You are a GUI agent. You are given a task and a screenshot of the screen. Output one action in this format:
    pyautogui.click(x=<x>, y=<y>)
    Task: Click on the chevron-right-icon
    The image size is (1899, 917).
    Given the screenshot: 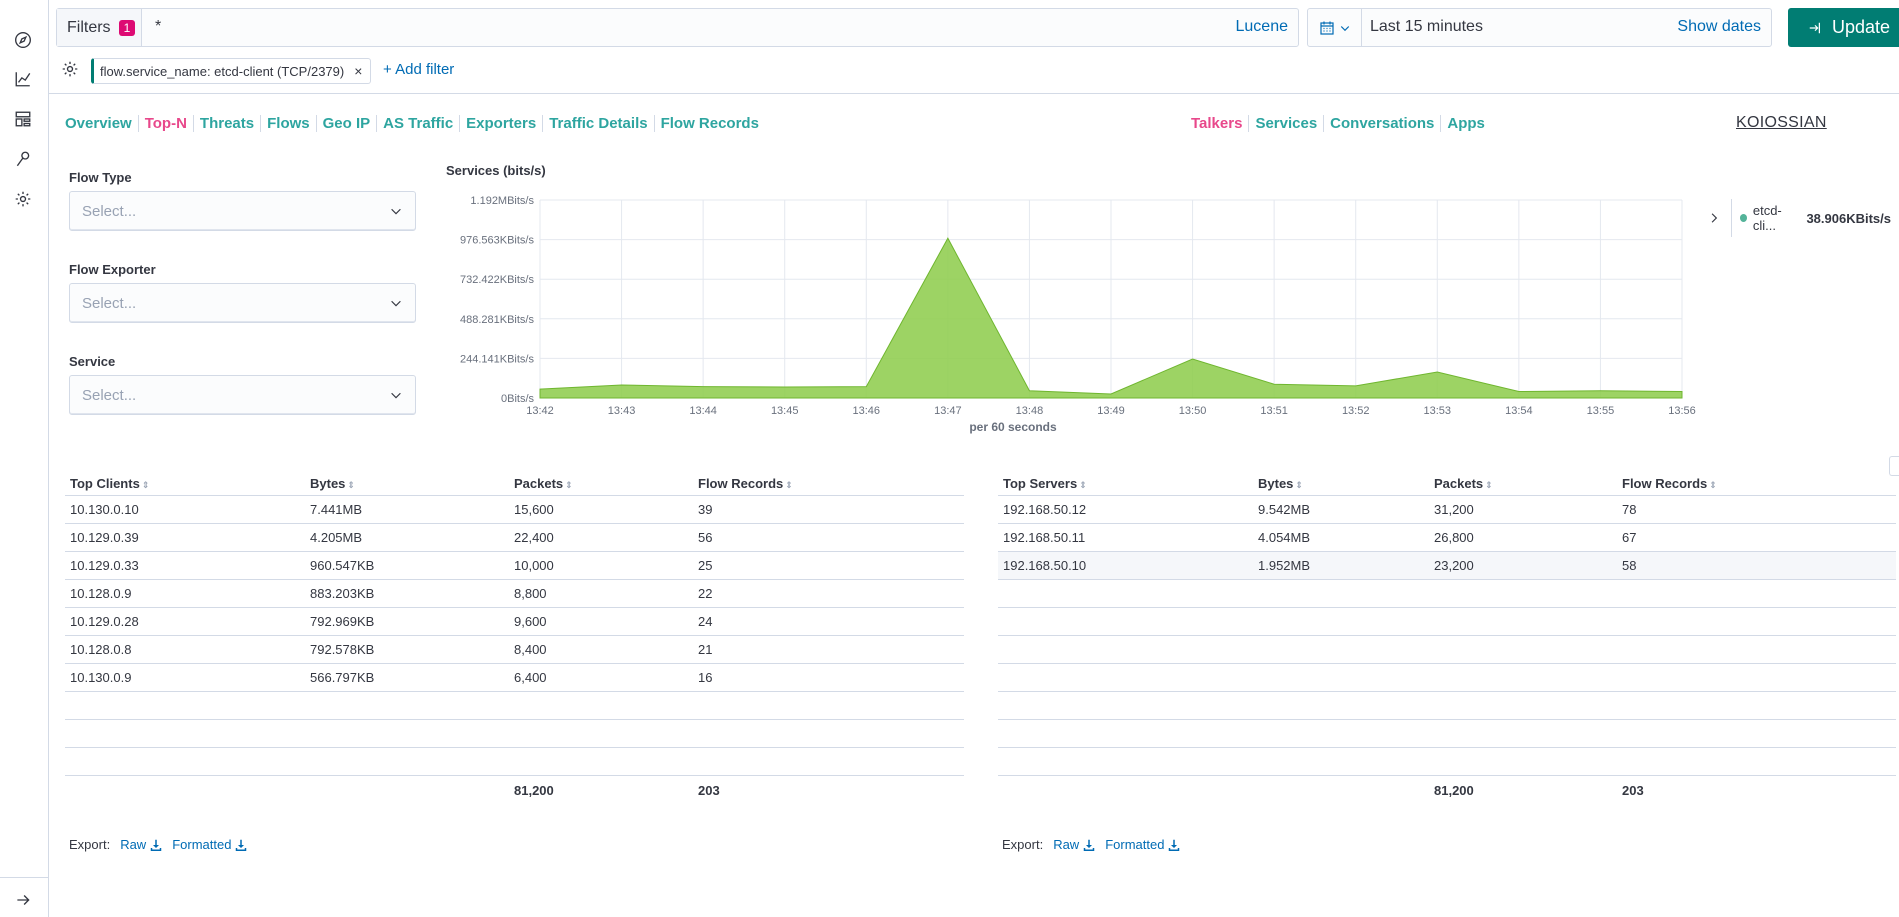 What is the action you would take?
    pyautogui.click(x=1714, y=218)
    